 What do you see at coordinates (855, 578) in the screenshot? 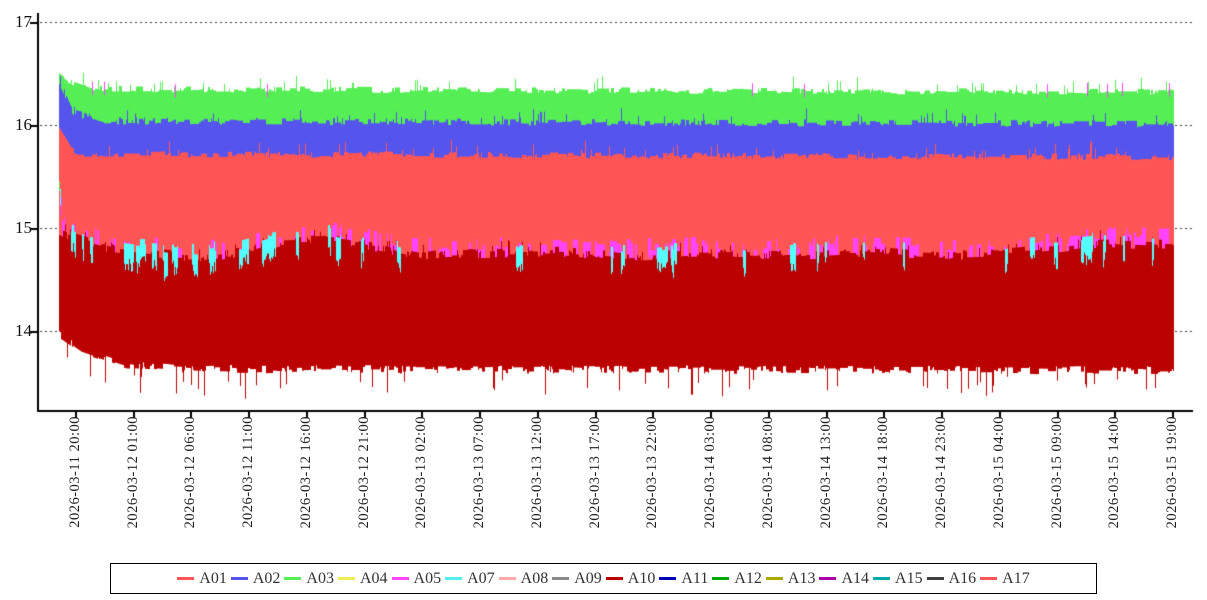
I see `legend-label: A14` at bounding box center [855, 578].